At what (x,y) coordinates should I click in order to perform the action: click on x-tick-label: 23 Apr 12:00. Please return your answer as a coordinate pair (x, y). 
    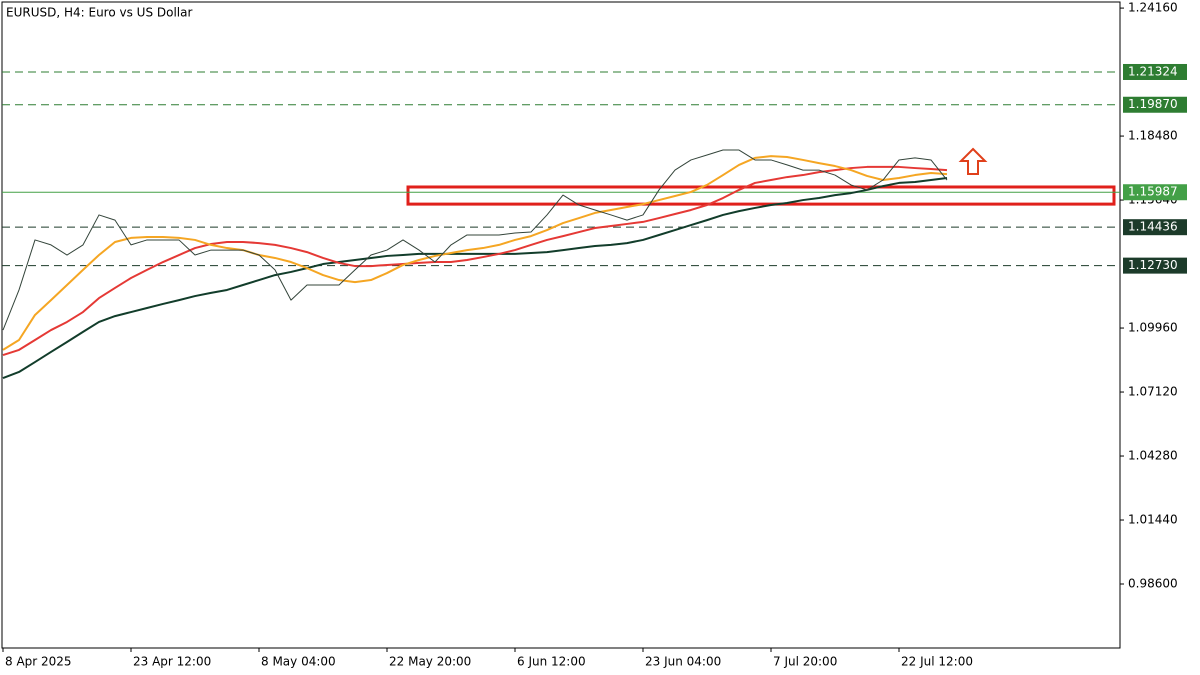
    Looking at the image, I should click on (172, 662).